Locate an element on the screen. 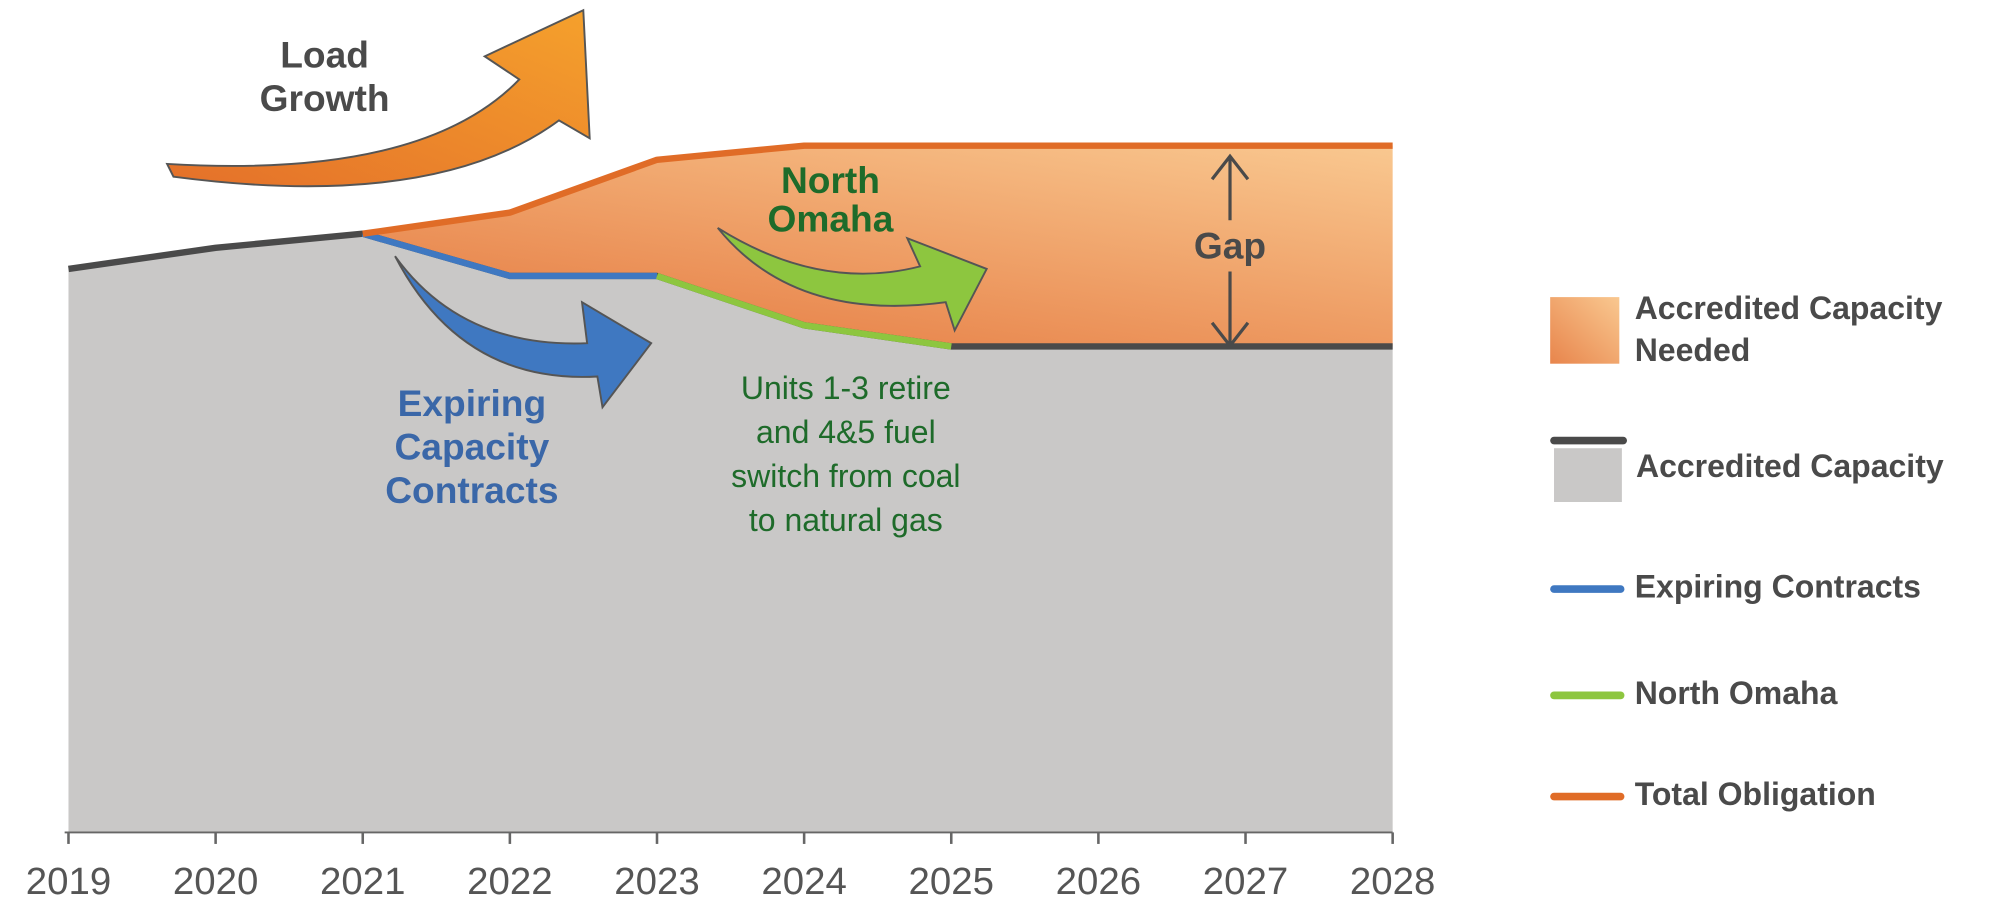 This screenshot has width=1999, height=899. x-tick-label: 2023 is located at coordinates (656, 879).